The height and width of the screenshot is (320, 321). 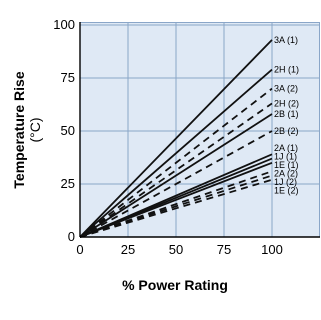 What do you see at coordinates (286, 40) in the screenshot?
I see `series-label: 3A (1)` at bounding box center [286, 40].